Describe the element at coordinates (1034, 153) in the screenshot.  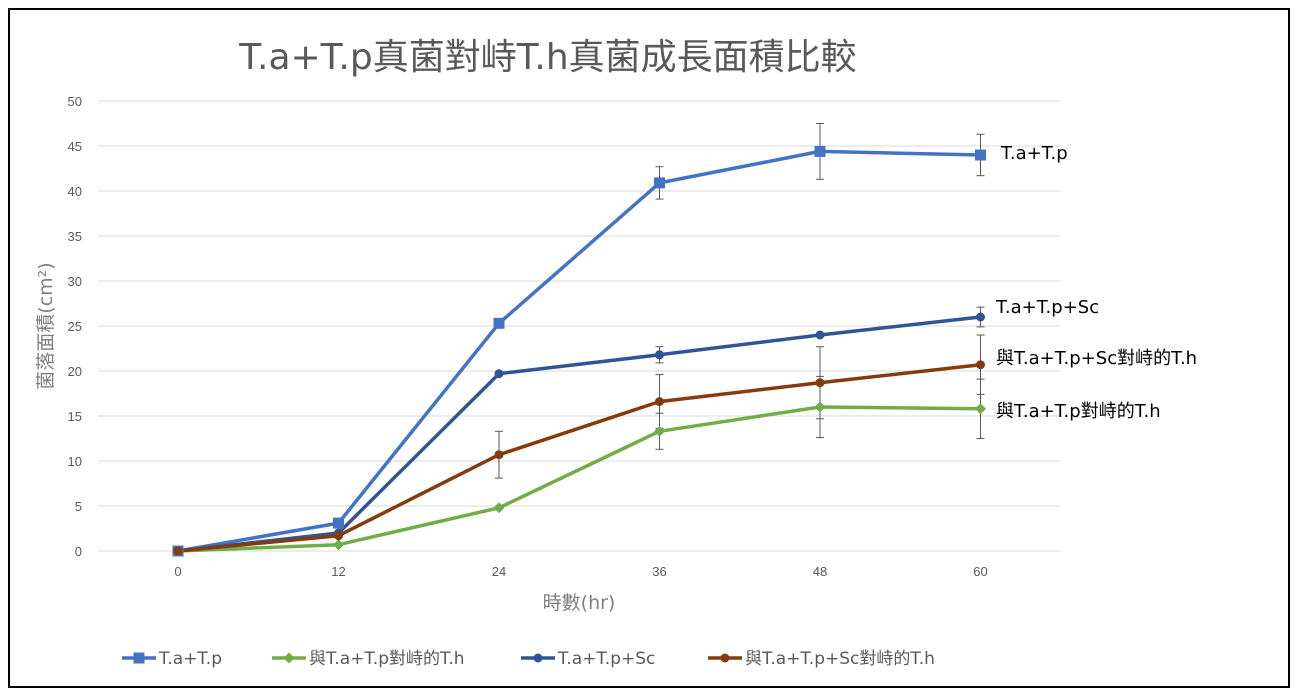
I see `series-annotation: T.a+T.p` at that location.